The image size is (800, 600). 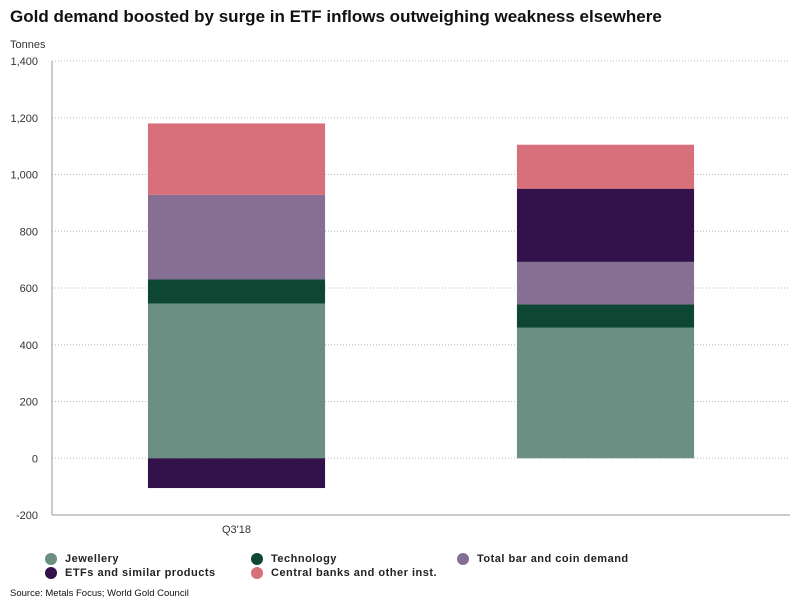 What do you see at coordinates (553, 559) in the screenshot?
I see `legend-label-bar-coin: Total bar and coin demand` at bounding box center [553, 559].